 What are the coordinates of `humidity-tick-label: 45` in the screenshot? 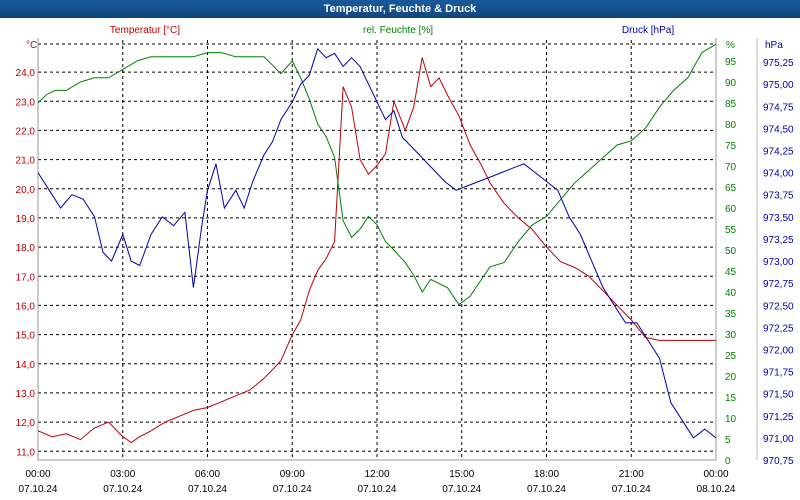 It's located at (731, 272).